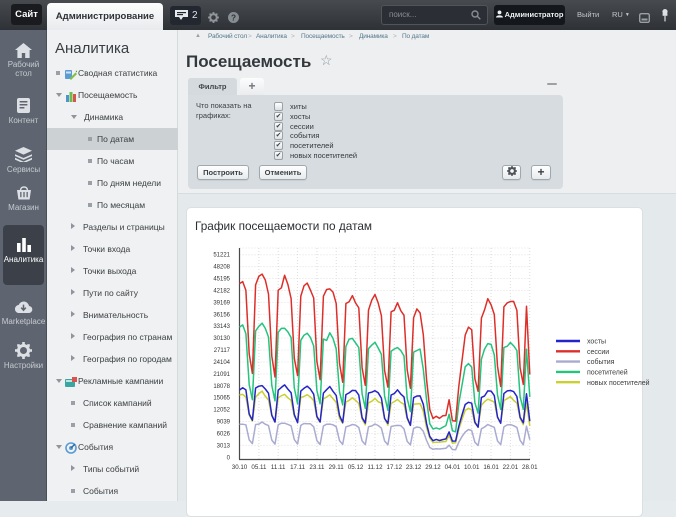 The image size is (676, 517). I want to click on svg-text: 05.12, so click(356, 467).